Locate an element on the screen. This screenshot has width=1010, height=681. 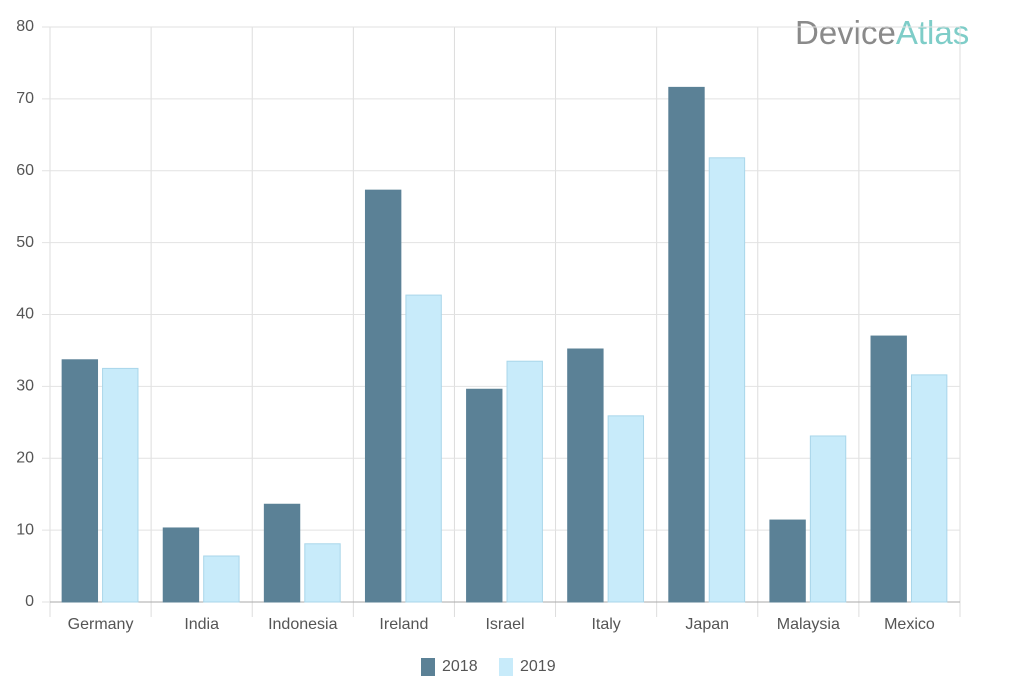
x-tick-label: India is located at coordinates (201, 624).